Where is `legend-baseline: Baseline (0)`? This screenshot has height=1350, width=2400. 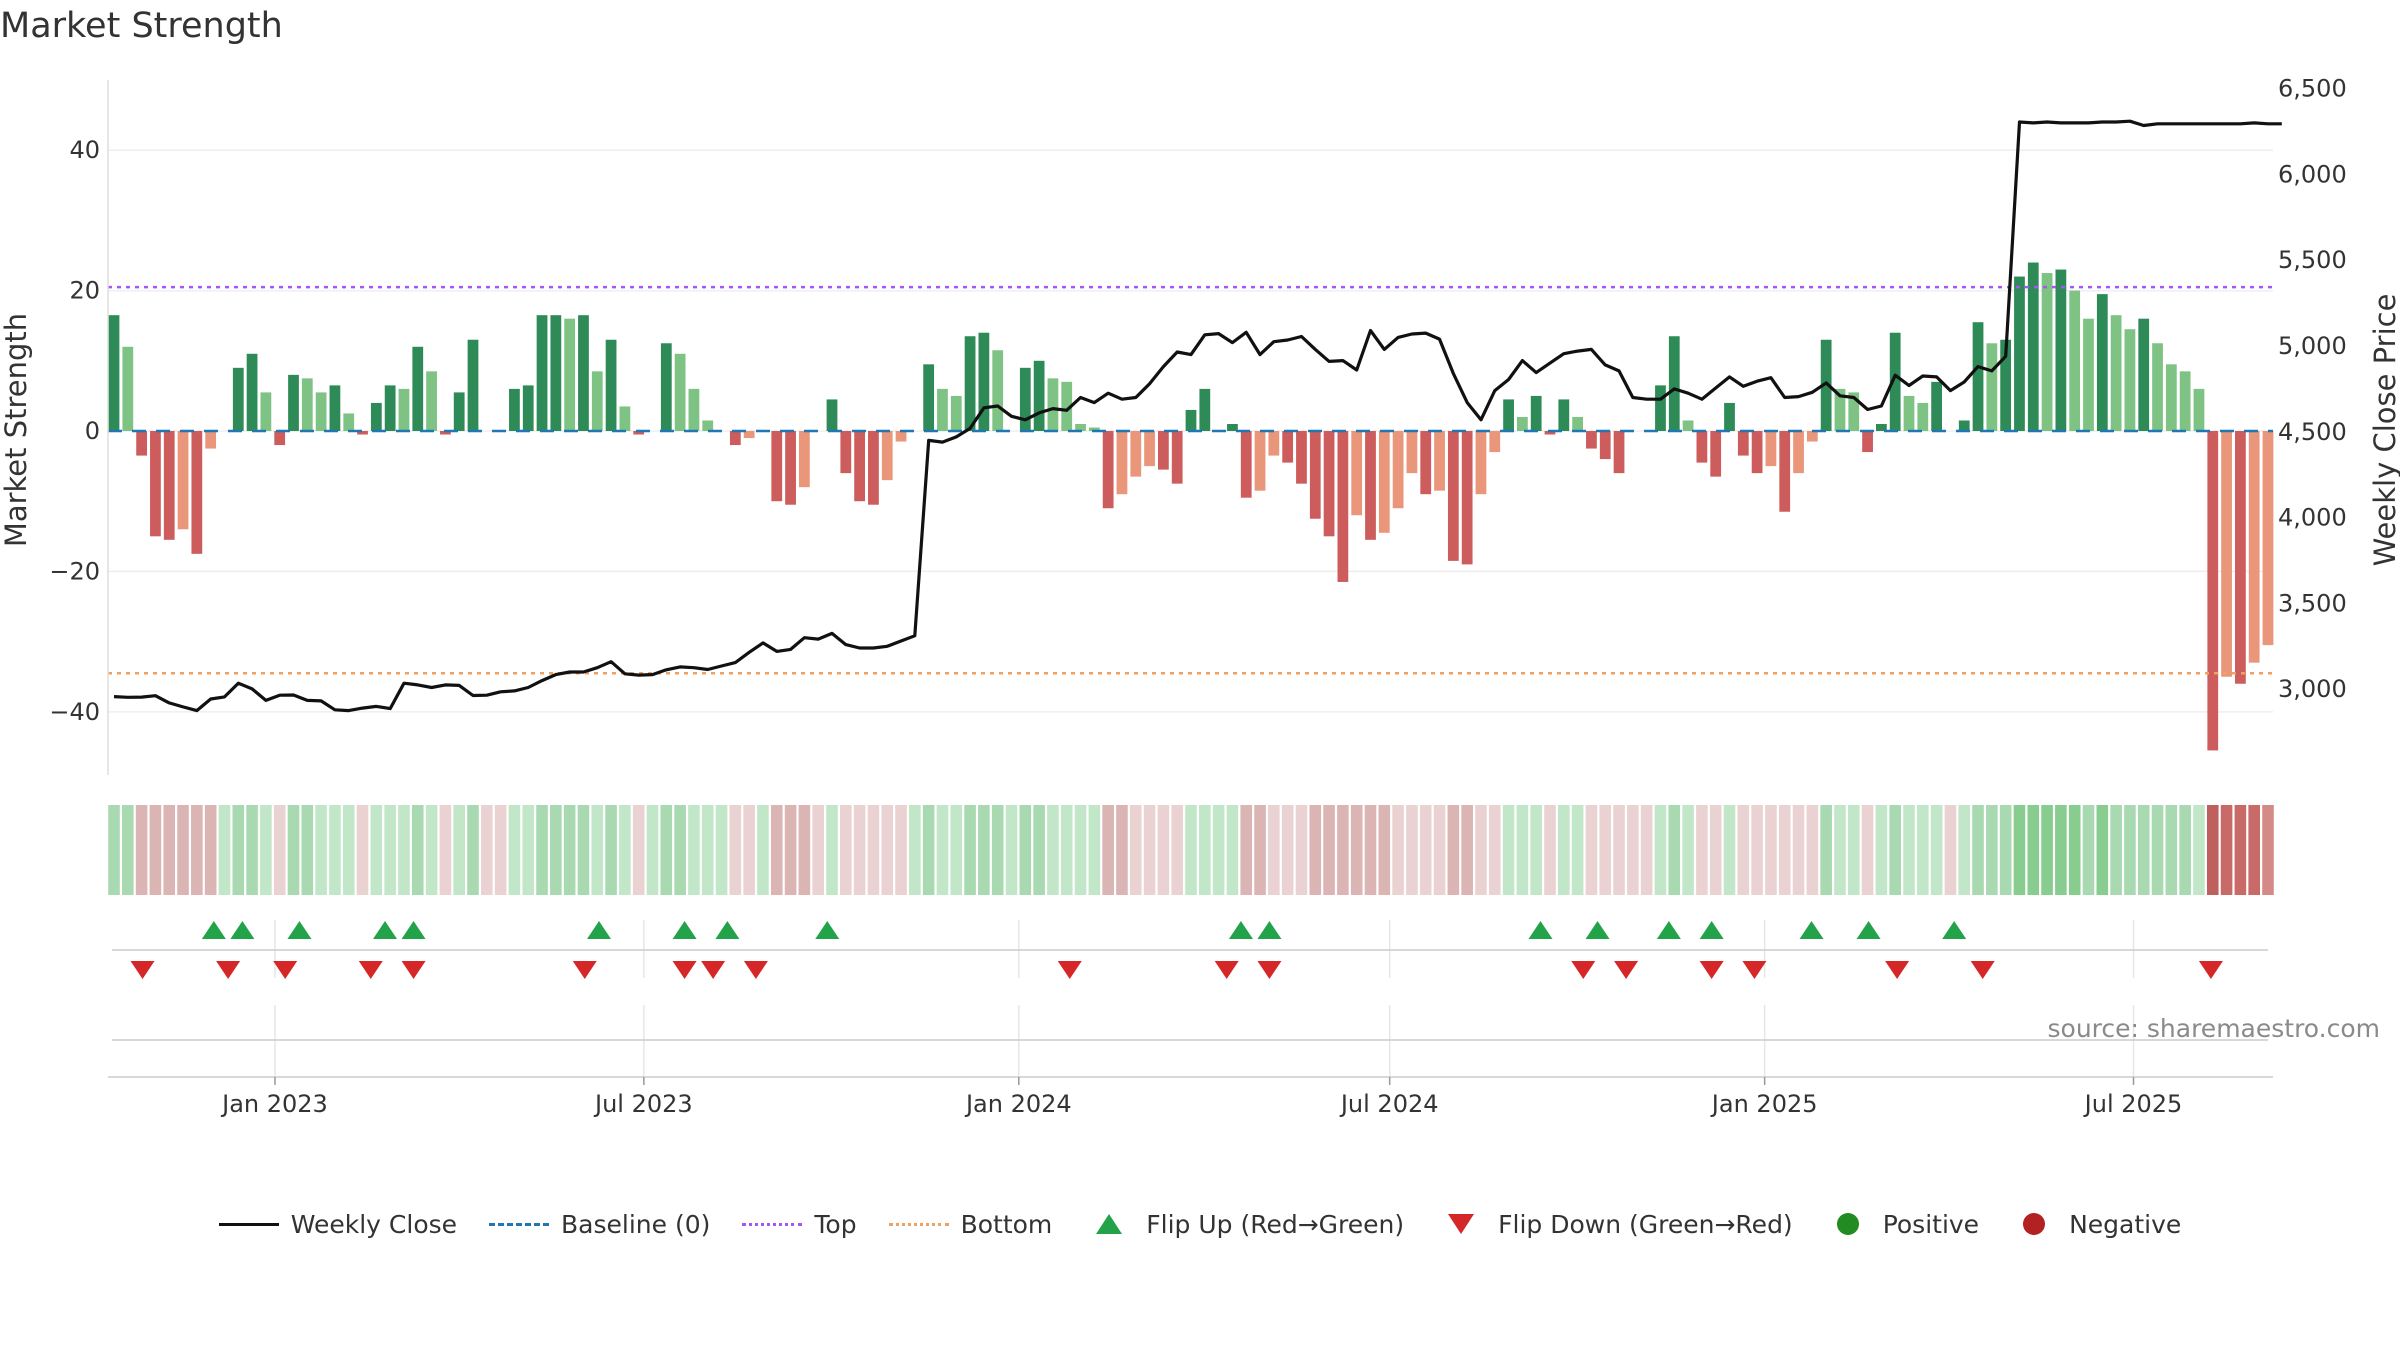
legend-baseline: Baseline (0) is located at coordinates (599, 1224).